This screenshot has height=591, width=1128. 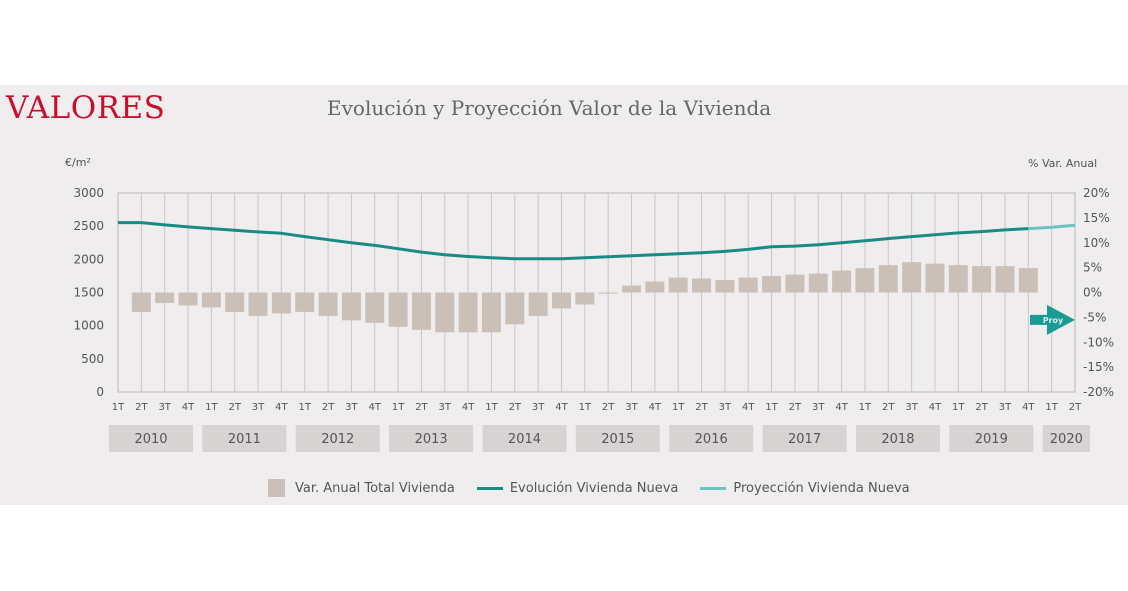 I want to click on y-left-tick-label: 2500, so click(x=88, y=226).